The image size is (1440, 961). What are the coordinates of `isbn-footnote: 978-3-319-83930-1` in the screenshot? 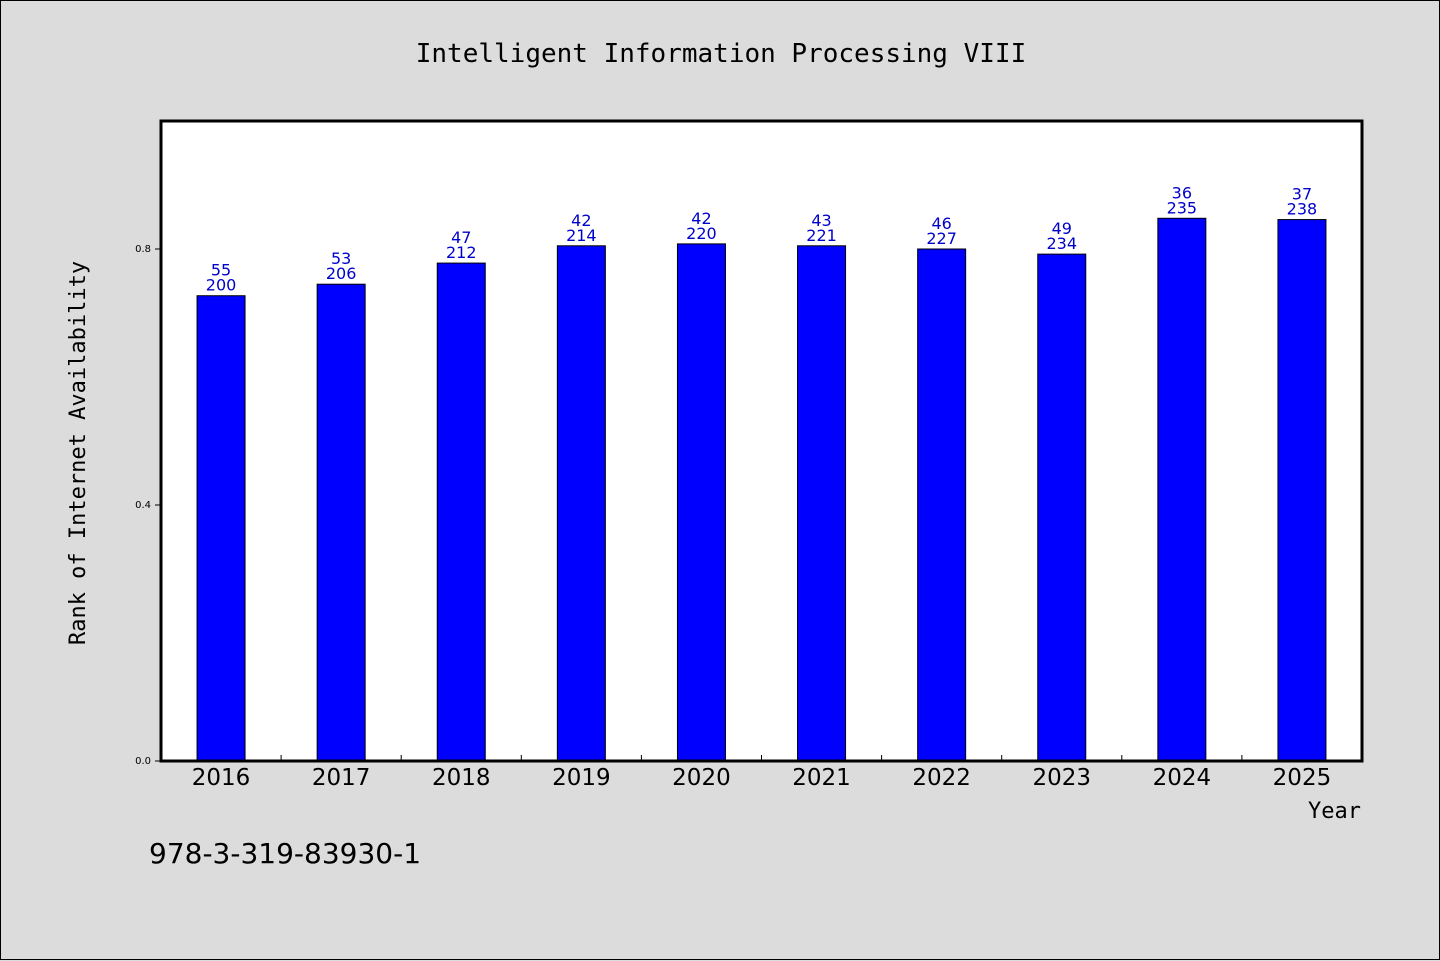 It's located at (285, 853).